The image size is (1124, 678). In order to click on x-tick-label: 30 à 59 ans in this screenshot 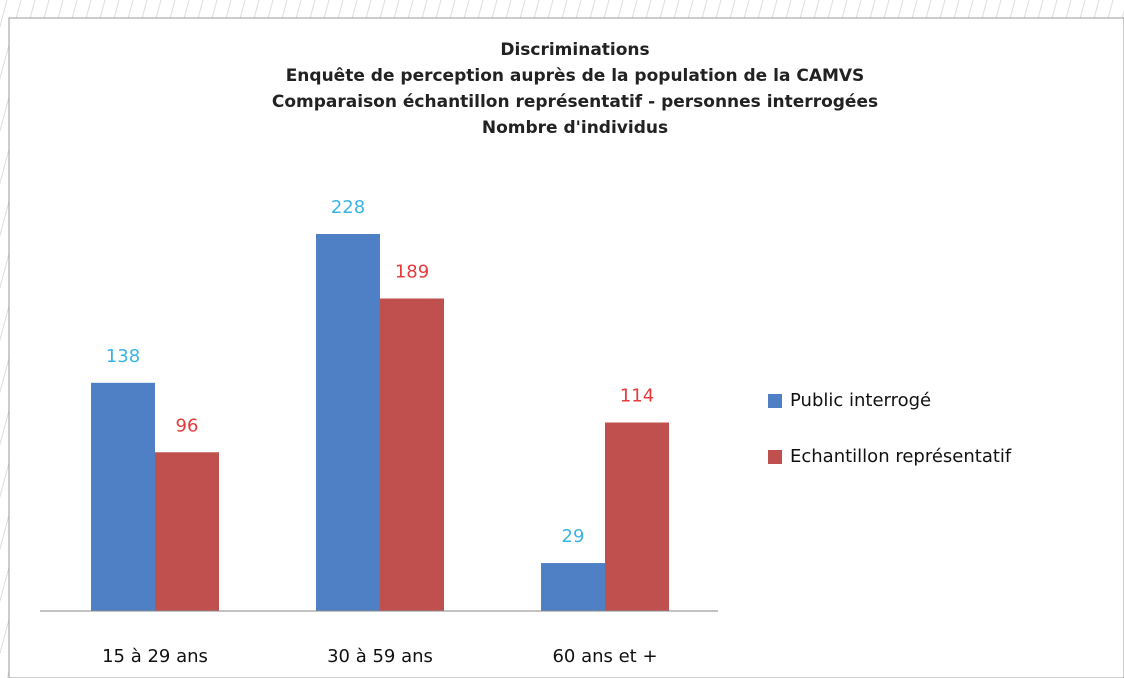, I will do `click(380, 656)`.